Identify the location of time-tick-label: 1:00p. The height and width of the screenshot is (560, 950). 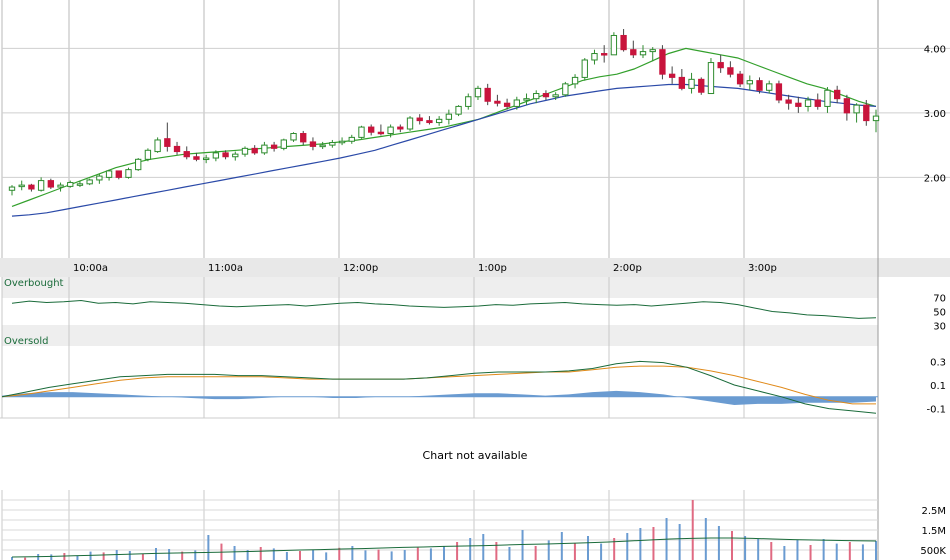
(492, 268).